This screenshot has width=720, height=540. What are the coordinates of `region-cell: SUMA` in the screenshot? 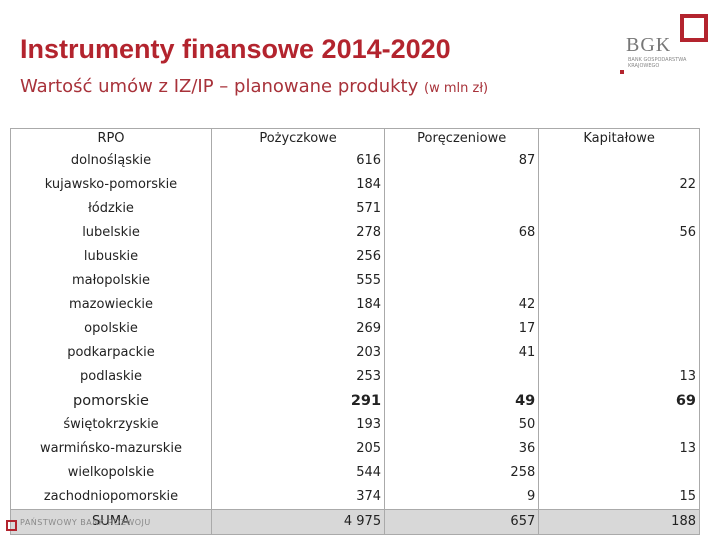 It's located at (111, 522).